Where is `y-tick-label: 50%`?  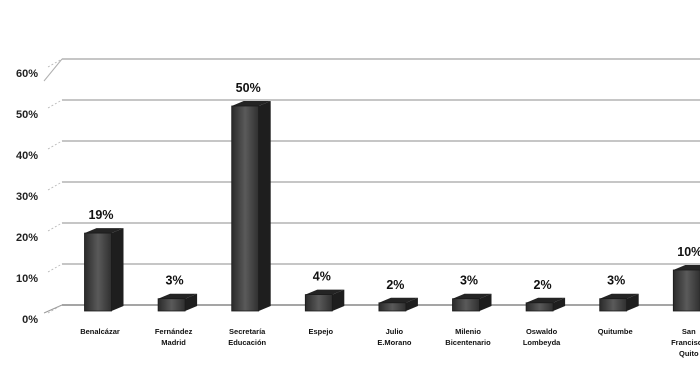 y-tick-label: 50% is located at coordinates (27, 115).